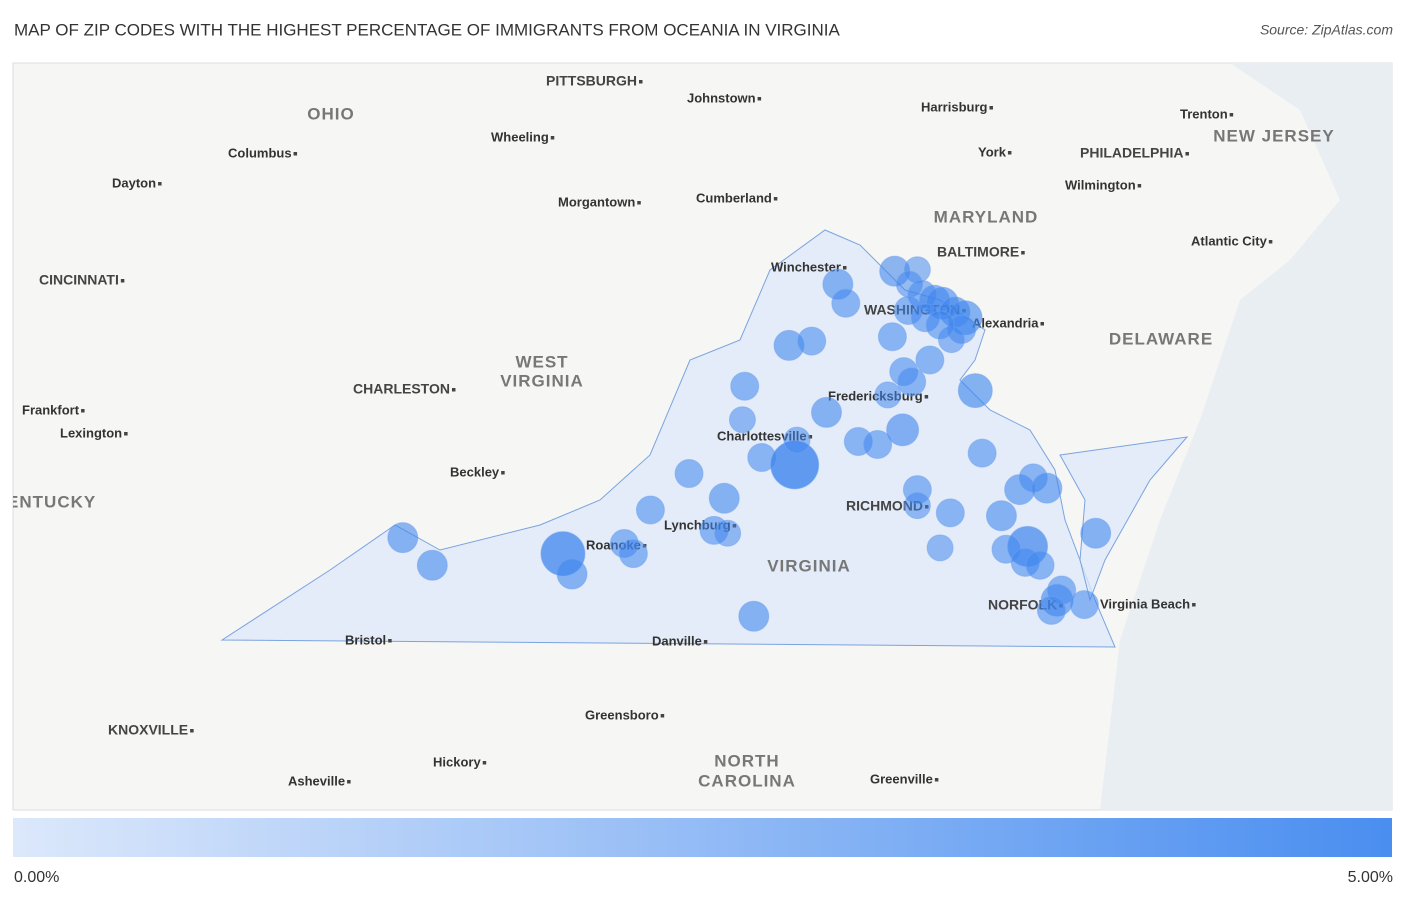 Image resolution: width=1406 pixels, height=899 pixels. What do you see at coordinates (457, 761) in the screenshot?
I see `city-label: Hickory` at bounding box center [457, 761].